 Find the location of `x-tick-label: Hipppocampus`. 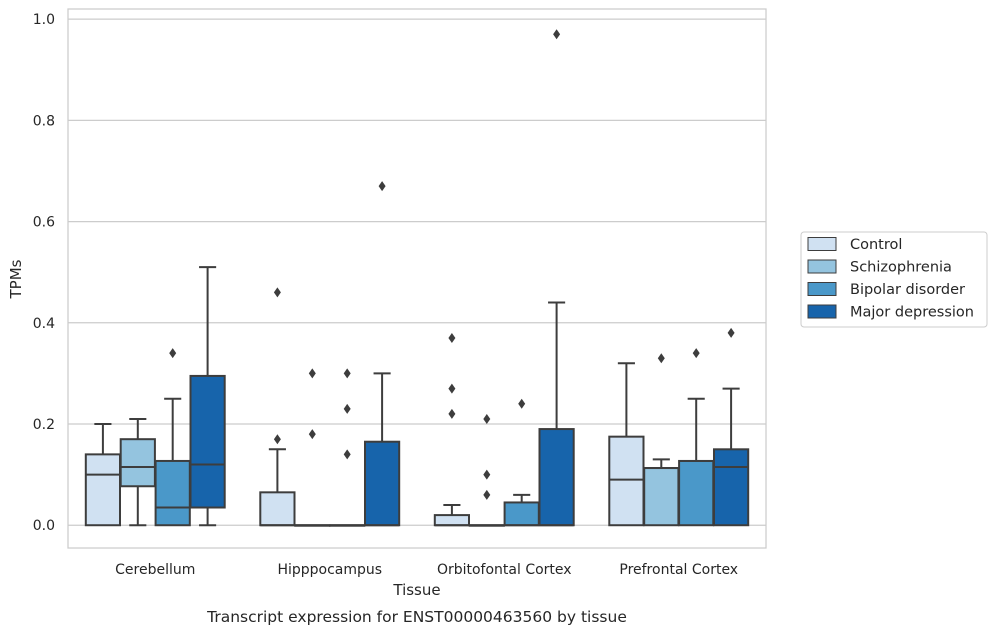

x-tick-label: Hipppocampus is located at coordinates (329, 570).